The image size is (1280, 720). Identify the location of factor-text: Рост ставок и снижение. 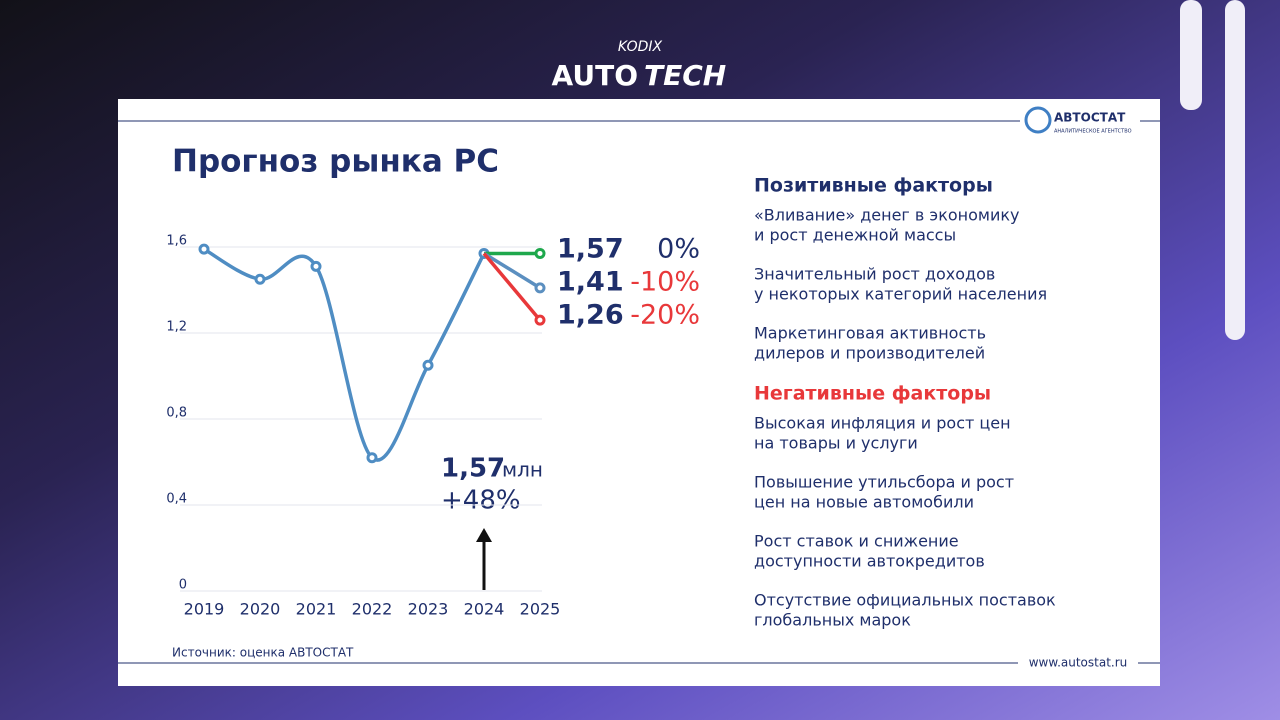
(856, 541).